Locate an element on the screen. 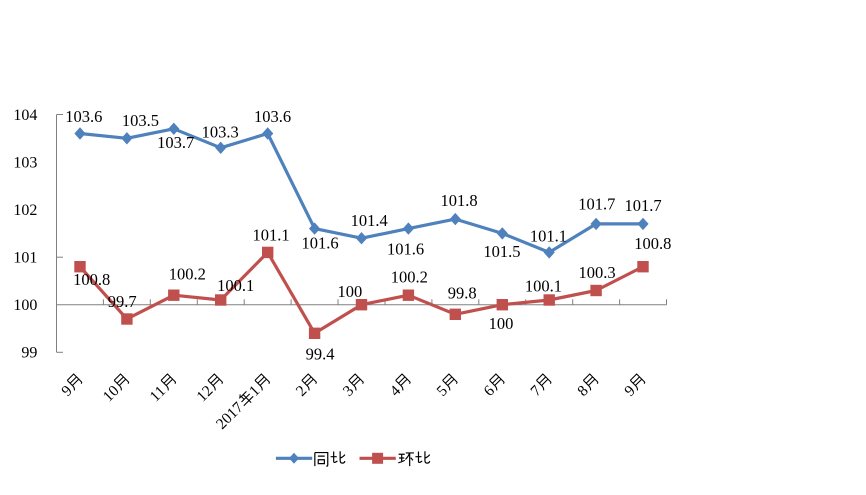 The width and height of the screenshot is (866, 495). svg-text: 101.8 is located at coordinates (459, 200).